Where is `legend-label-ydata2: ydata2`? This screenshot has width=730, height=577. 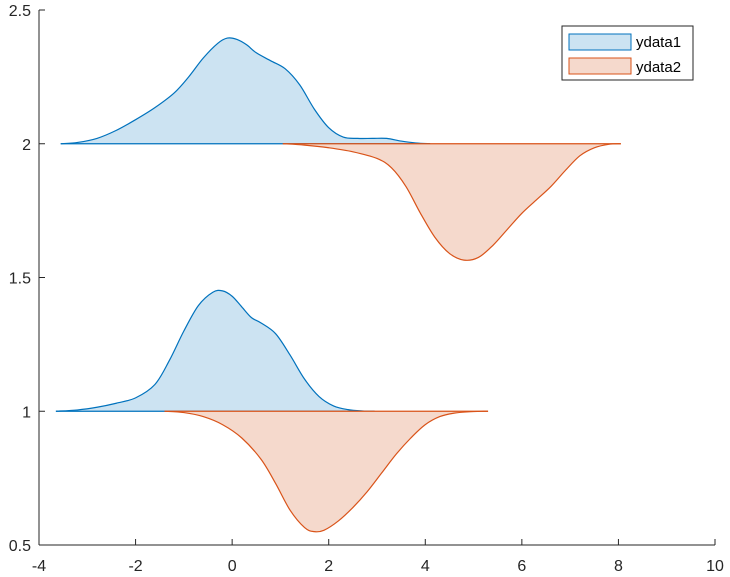 legend-label-ydata2: ydata2 is located at coordinates (658, 67).